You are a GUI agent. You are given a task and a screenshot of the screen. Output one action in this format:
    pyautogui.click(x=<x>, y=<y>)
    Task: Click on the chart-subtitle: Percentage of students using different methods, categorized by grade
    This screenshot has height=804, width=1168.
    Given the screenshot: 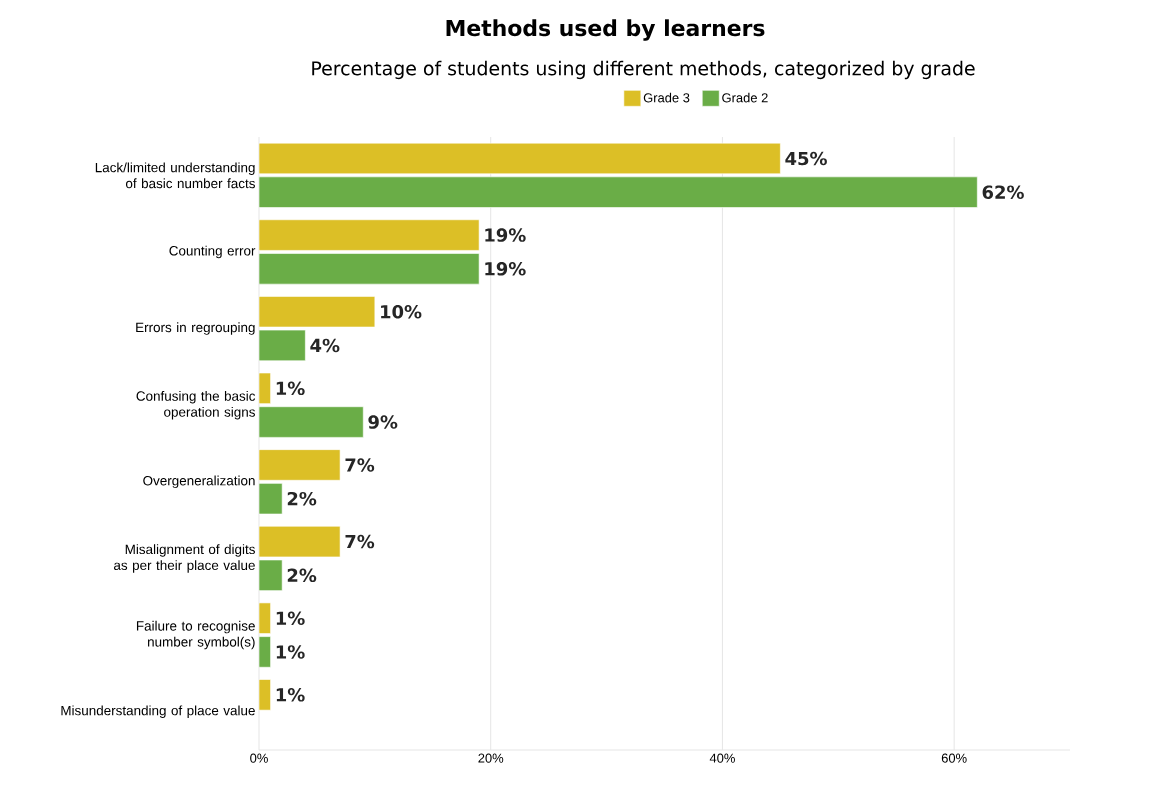 What is the action you would take?
    pyautogui.click(x=643, y=70)
    